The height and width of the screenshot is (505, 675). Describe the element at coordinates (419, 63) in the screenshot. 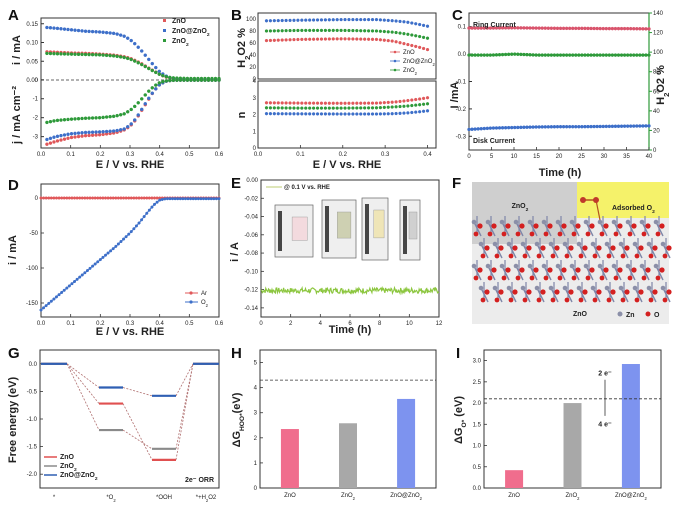

I see `legend-label: ZnO@ZnO2` at that location.